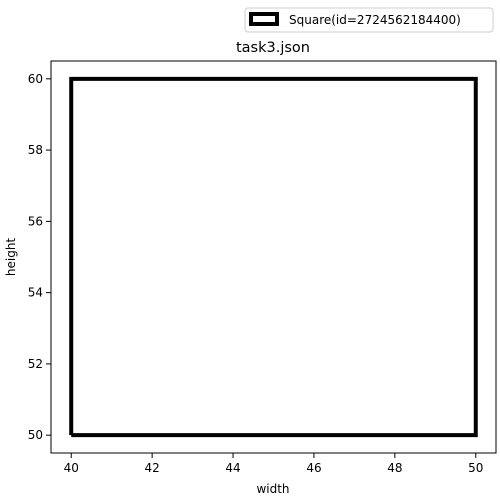 This screenshot has width=500, height=500. What do you see at coordinates (475, 468) in the screenshot?
I see `x-tick-label: 50` at bounding box center [475, 468].